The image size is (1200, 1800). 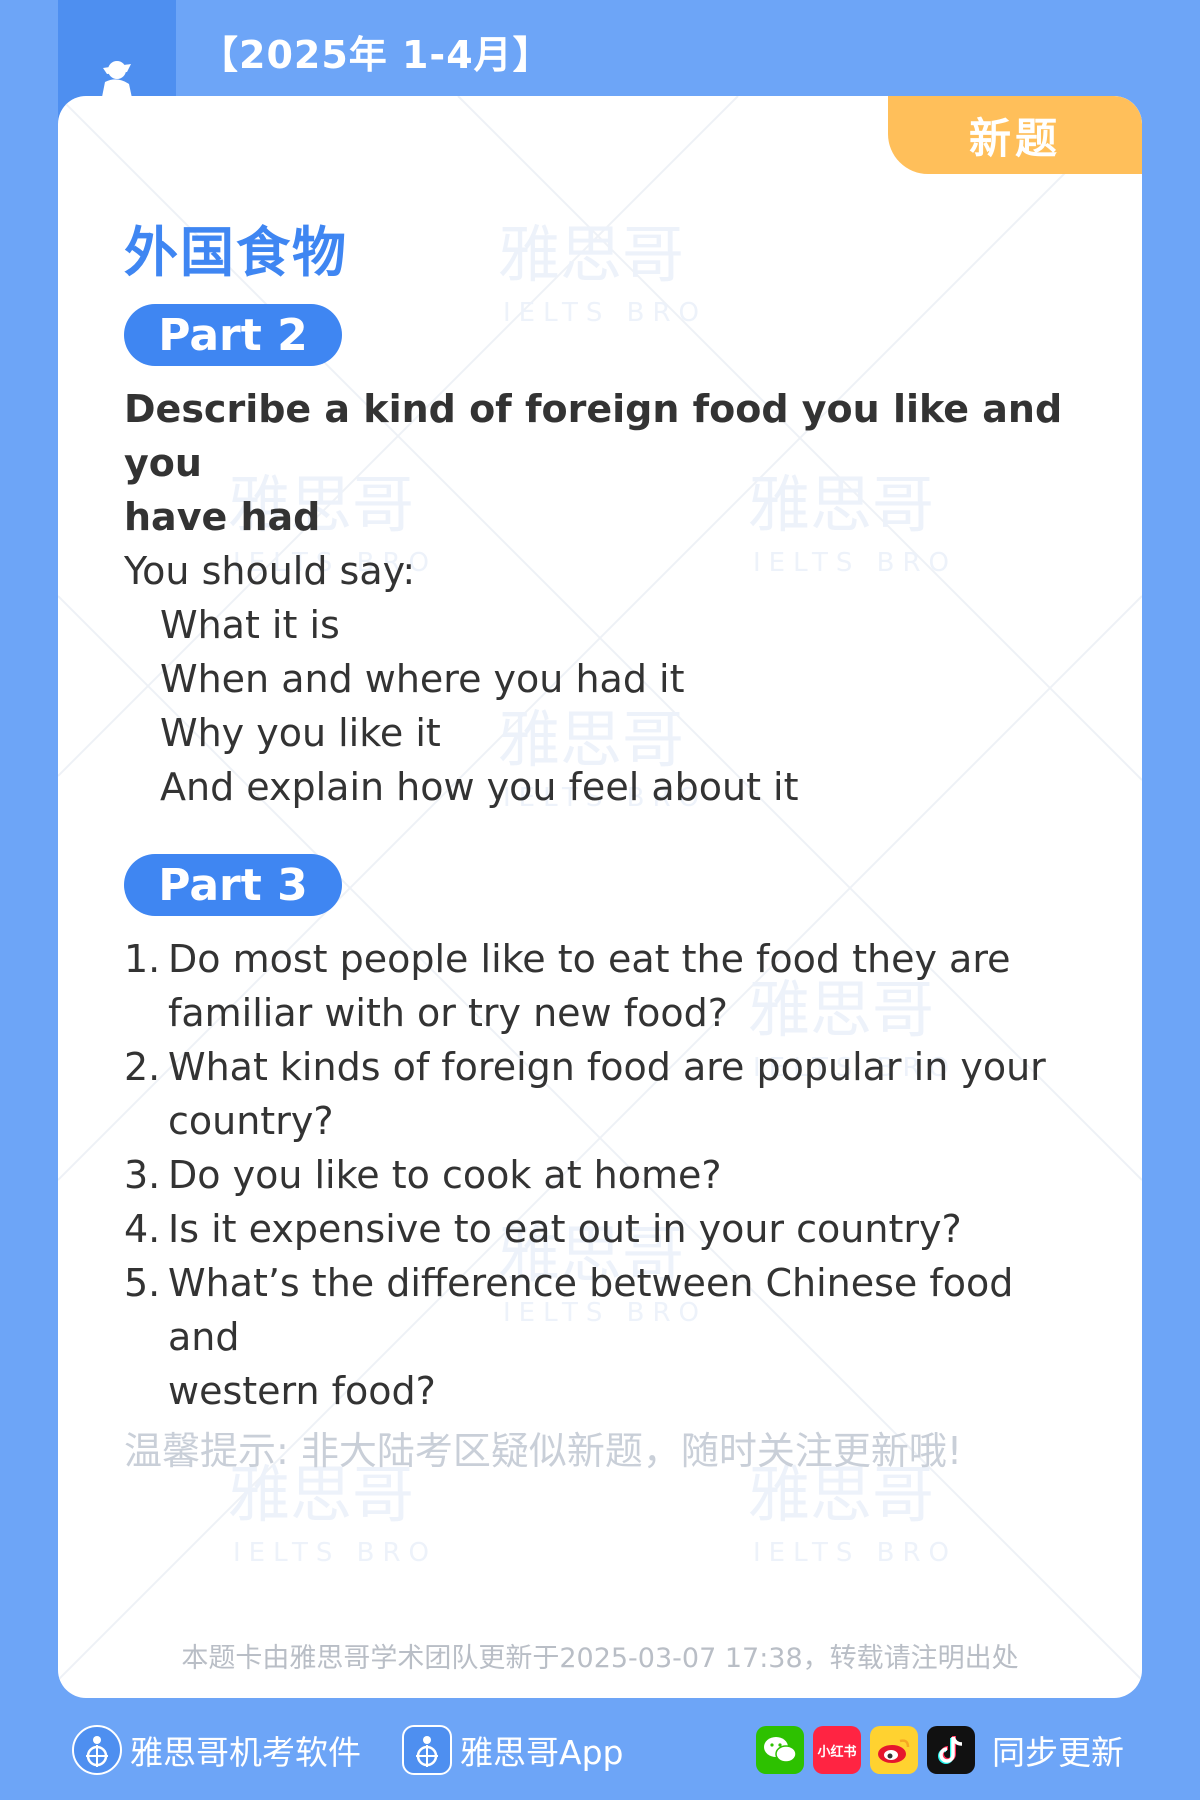 I want to click on you-should-say: You should say:, so click(x=270, y=571).